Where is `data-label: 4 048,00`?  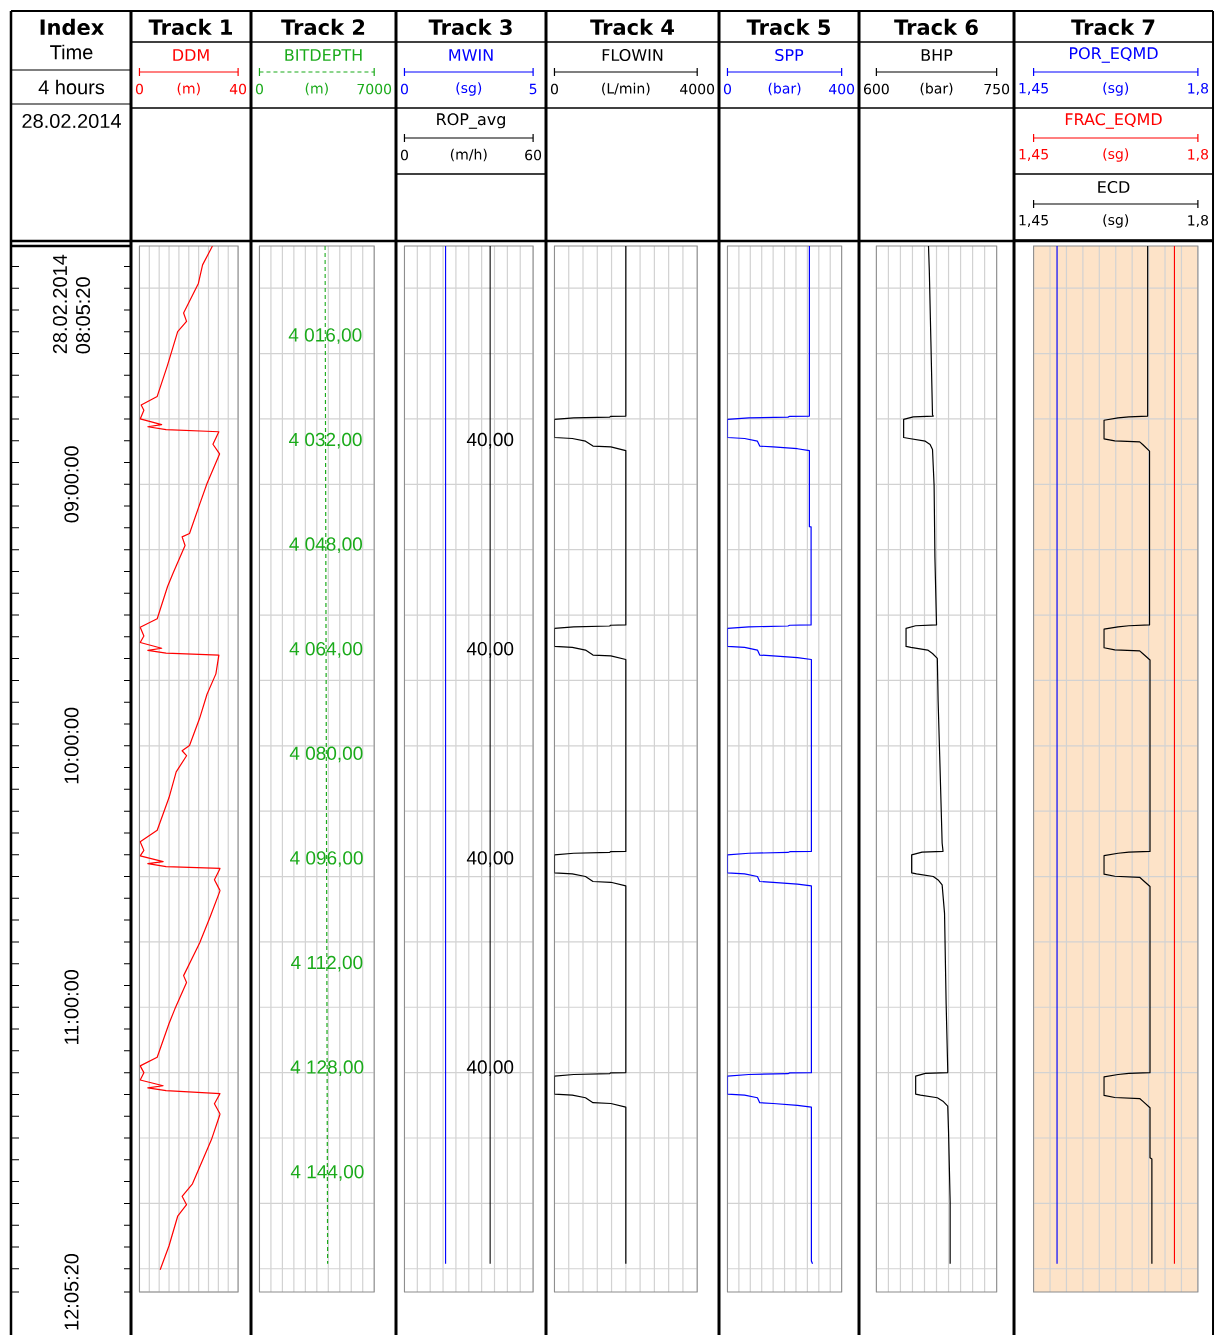 data-label: 4 048,00 is located at coordinates (326, 545).